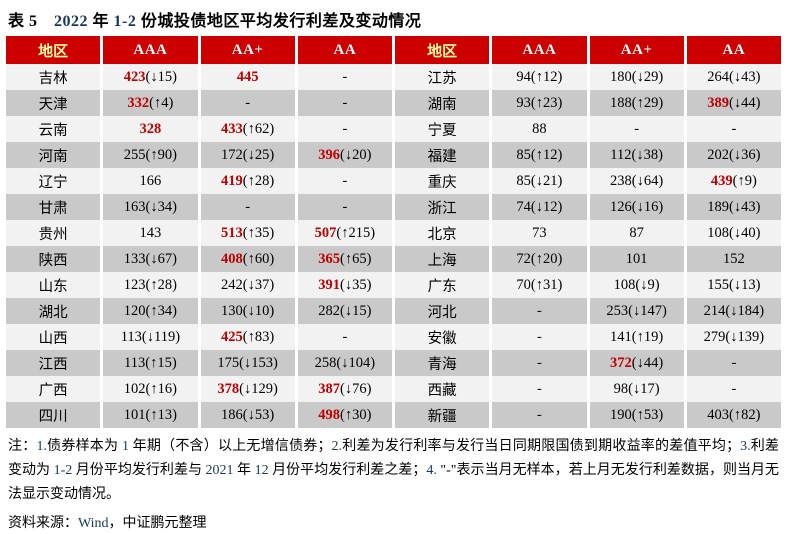  I want to click on spread-value-cell: 101(↑13), so click(150, 415).